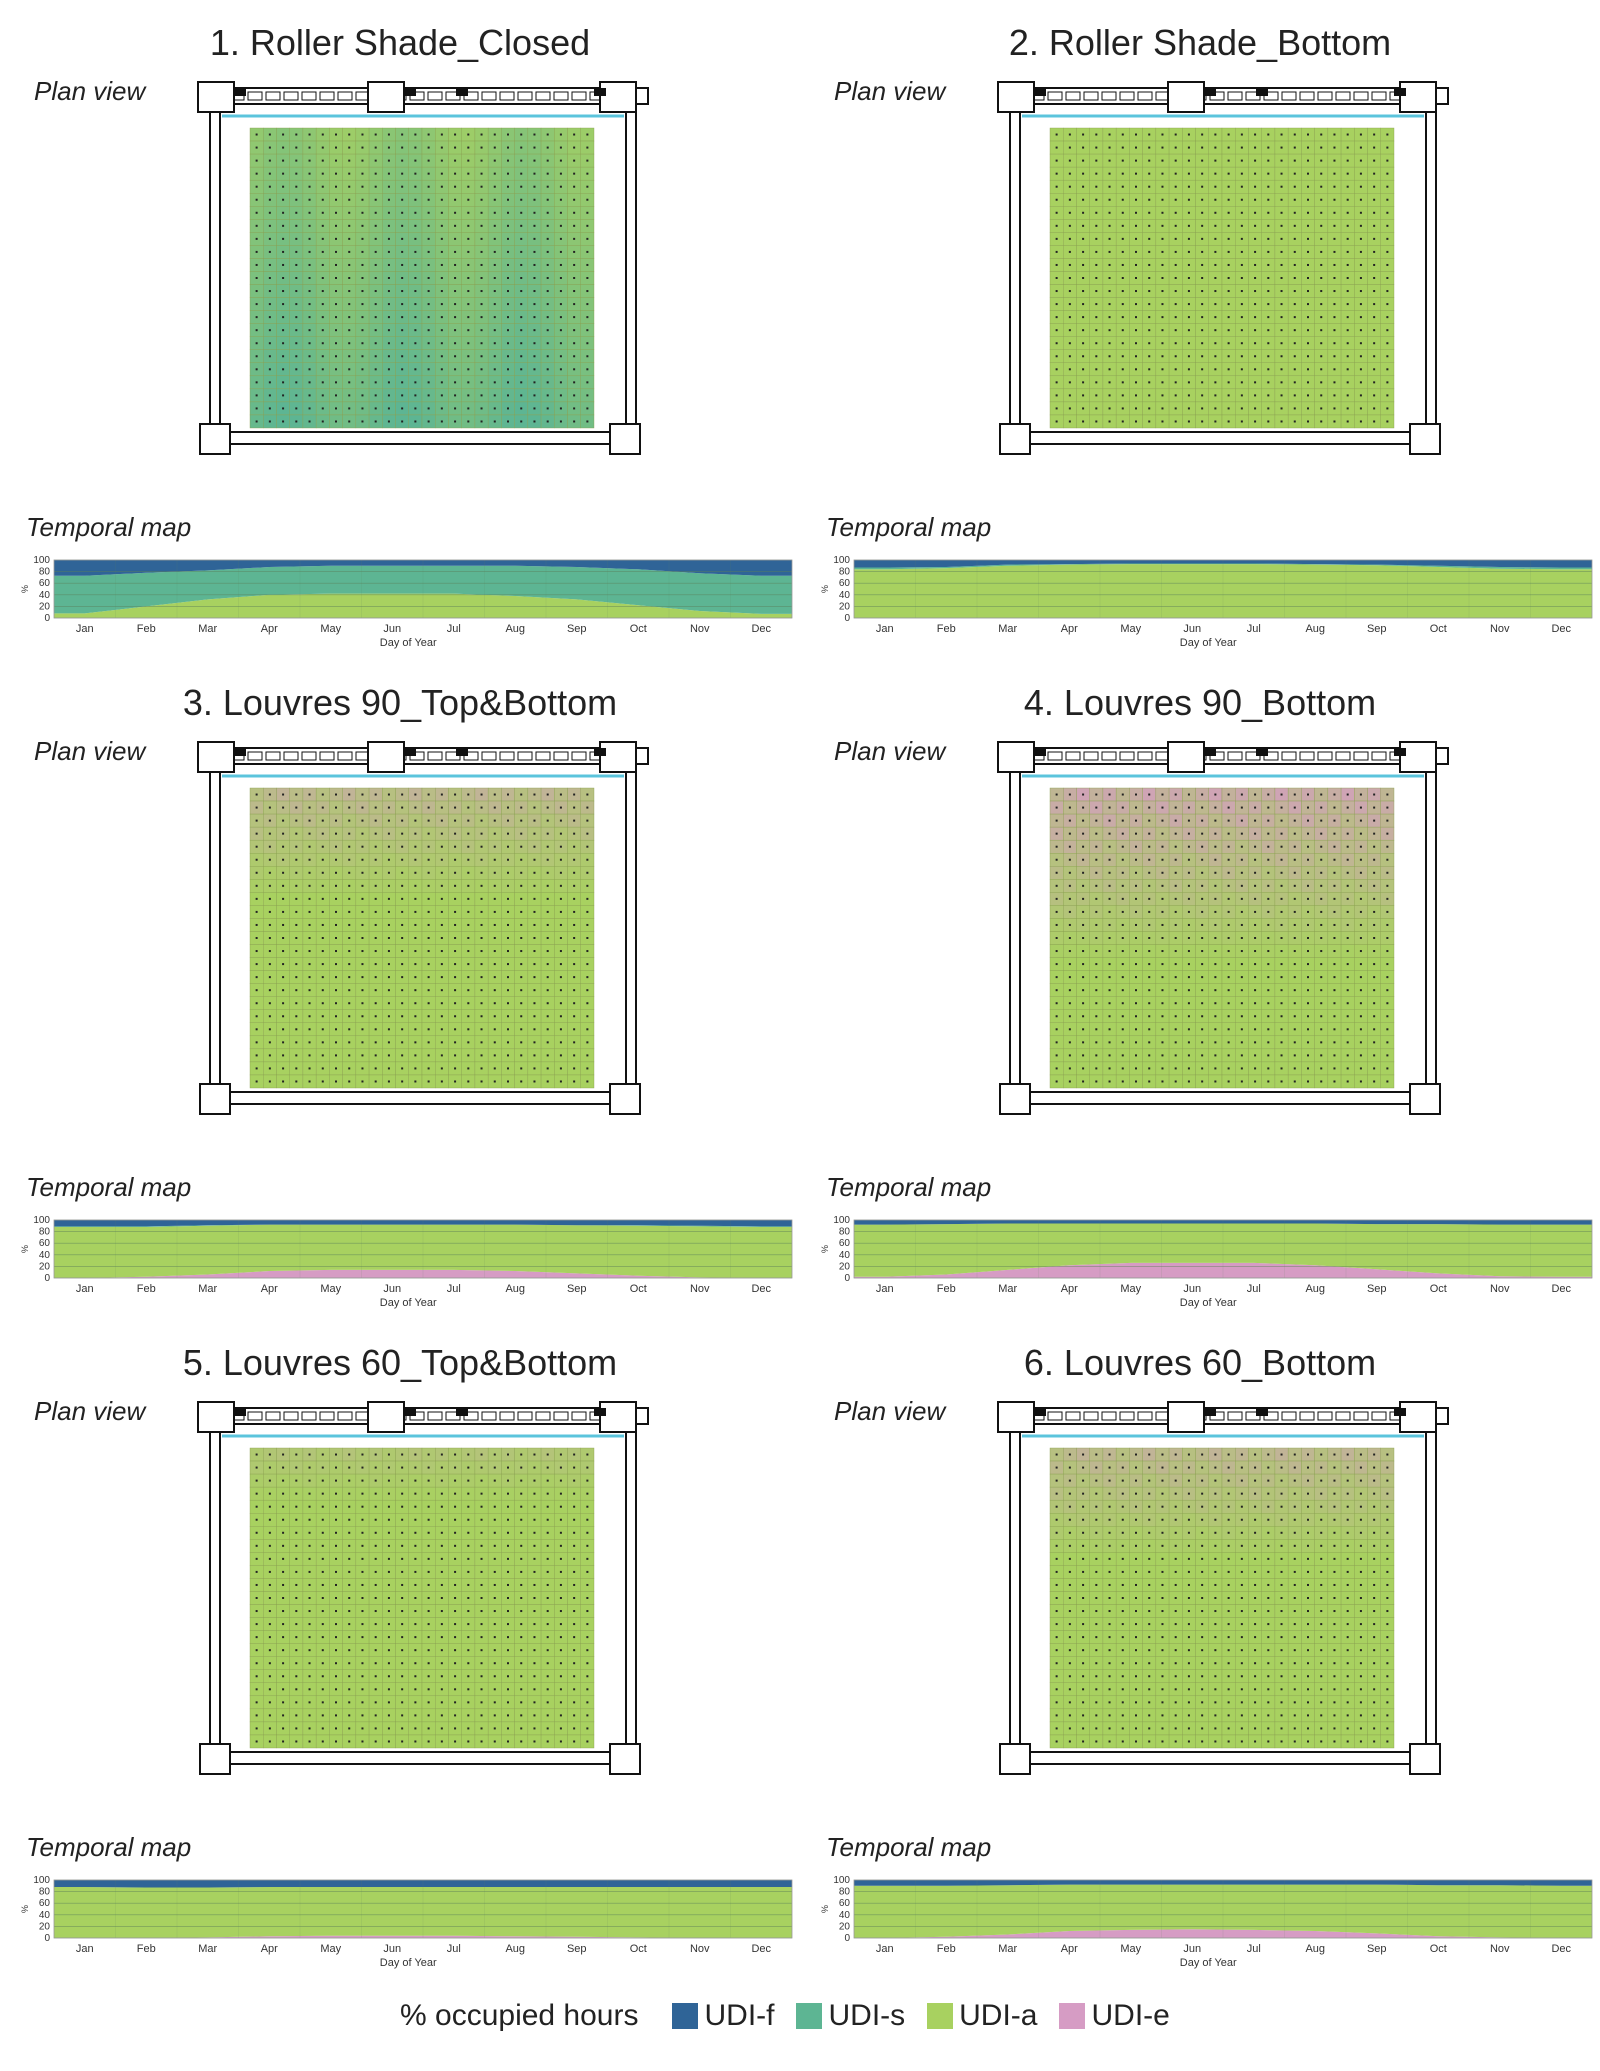 The image size is (1600, 2071). What do you see at coordinates (825, 589) in the screenshot?
I see `y-axis-label: %` at bounding box center [825, 589].